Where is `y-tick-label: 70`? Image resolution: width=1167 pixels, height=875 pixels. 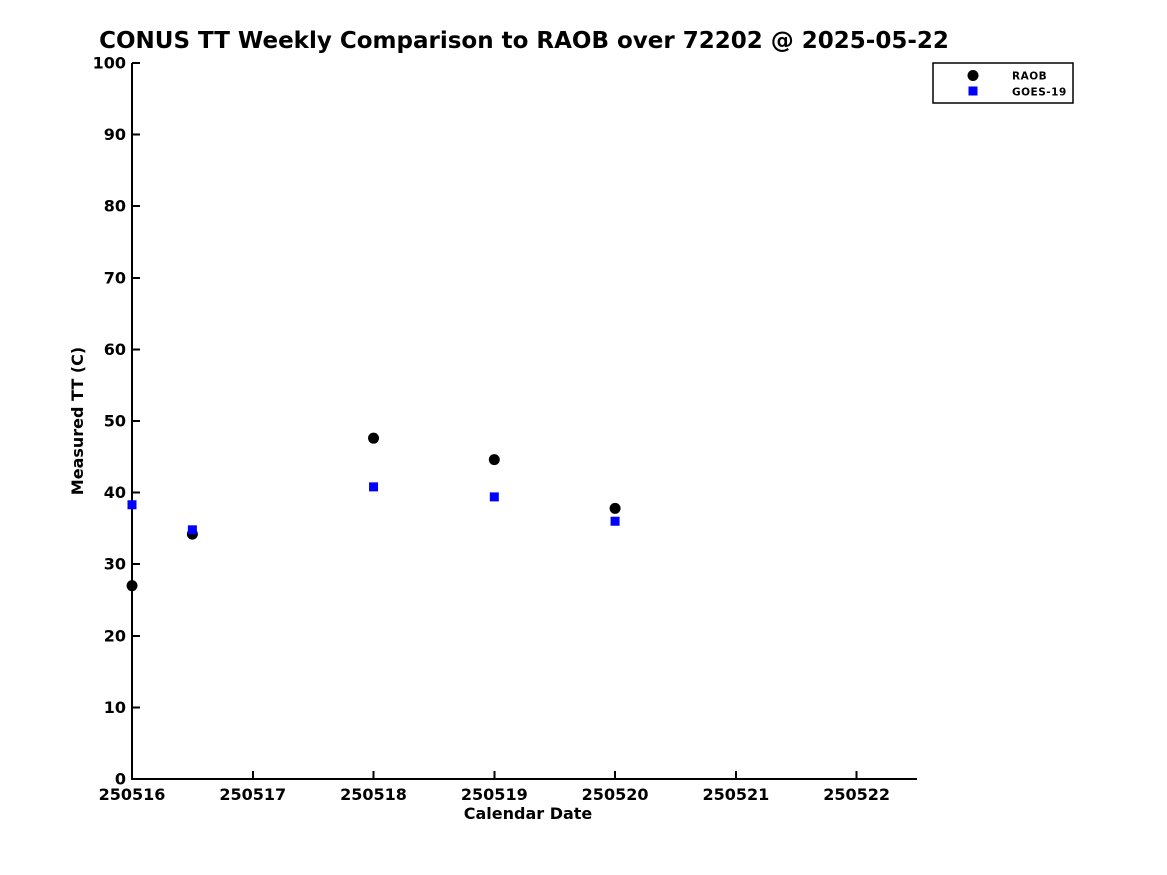
y-tick-label: 70 is located at coordinates (115, 277).